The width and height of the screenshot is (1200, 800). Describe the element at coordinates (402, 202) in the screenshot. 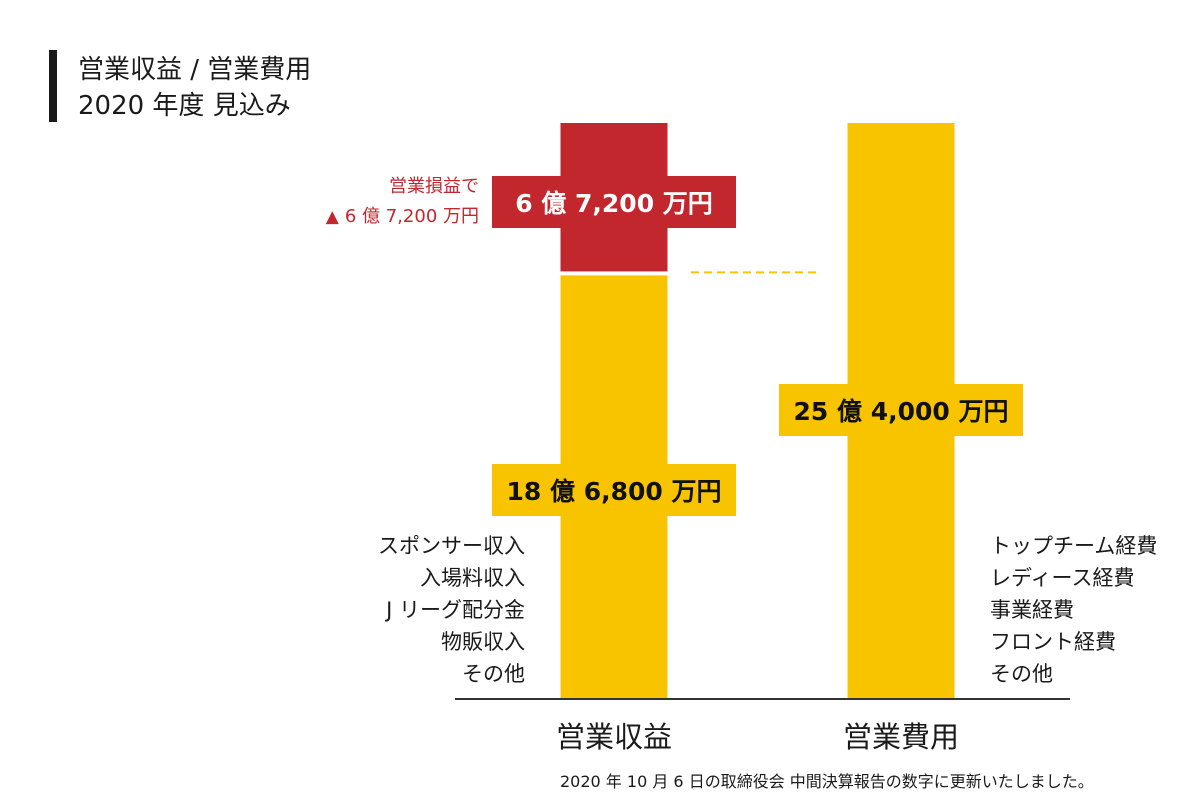

I see `loss-annotation: 営業損益で ▲ 6 億 7,200 万円` at that location.